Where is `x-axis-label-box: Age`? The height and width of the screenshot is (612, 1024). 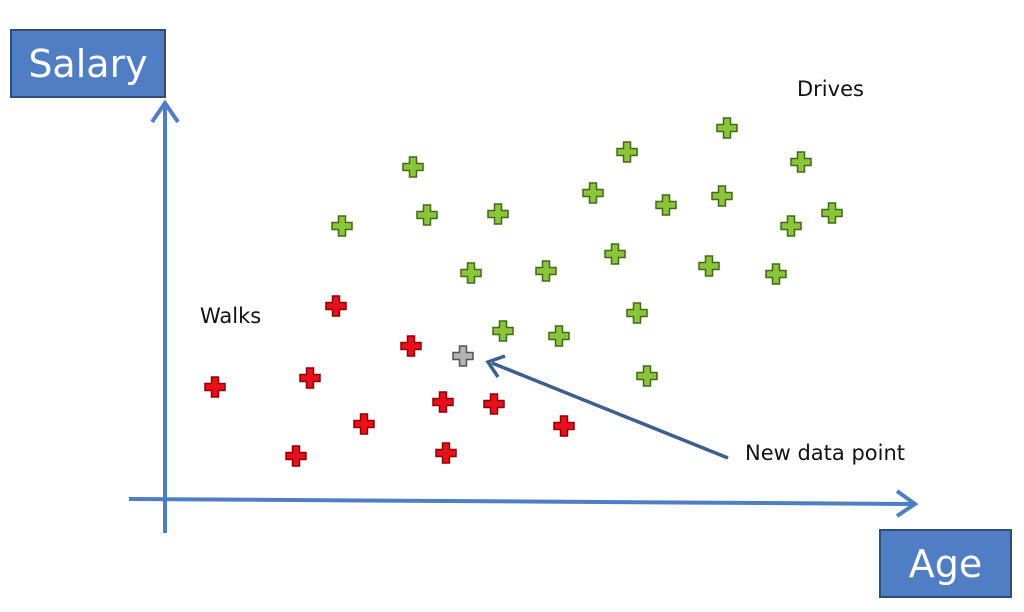
x-axis-label-box: Age is located at coordinates (945, 563).